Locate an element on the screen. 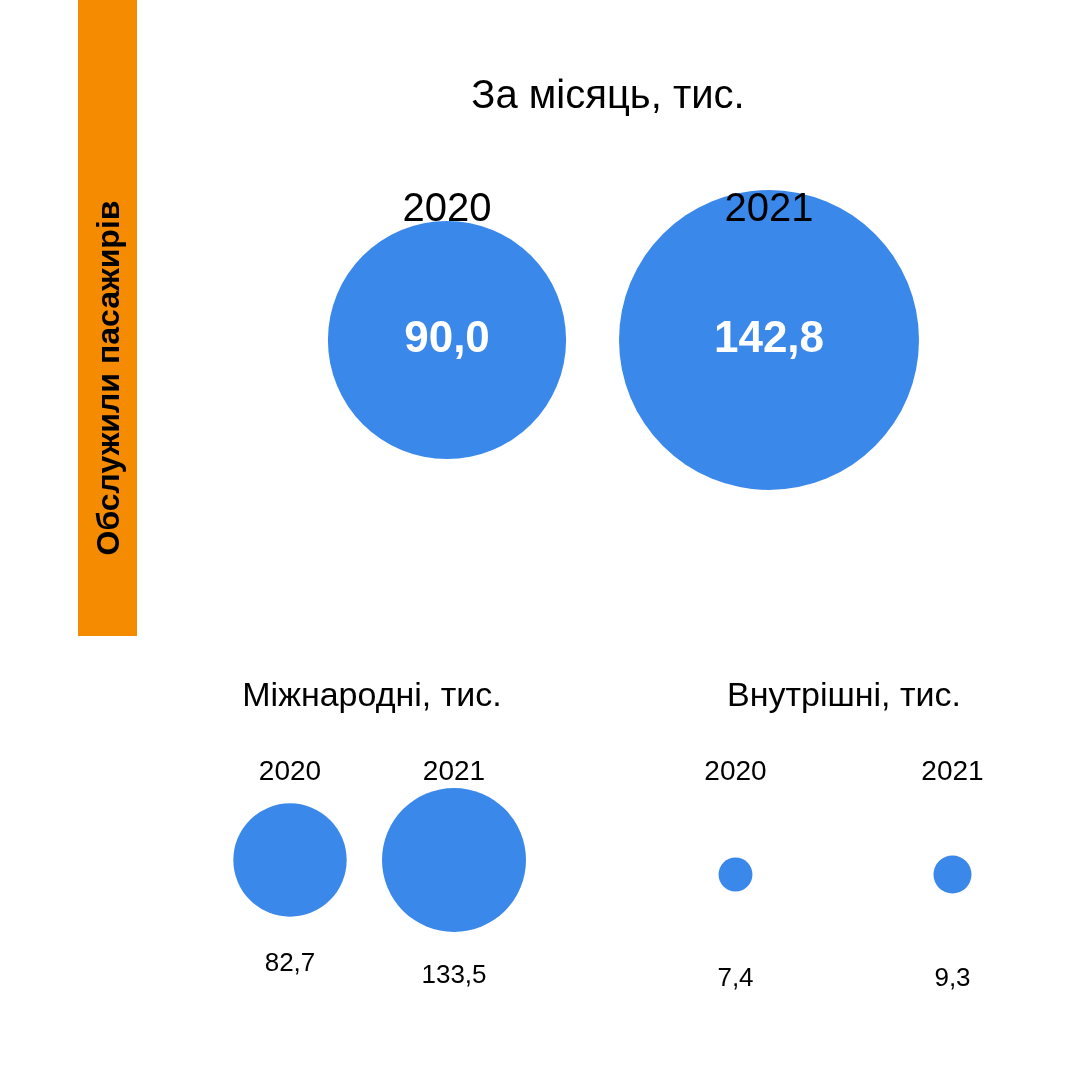 This screenshot has width=1080, height=1080. data-label: 142,8 is located at coordinates (769, 337).